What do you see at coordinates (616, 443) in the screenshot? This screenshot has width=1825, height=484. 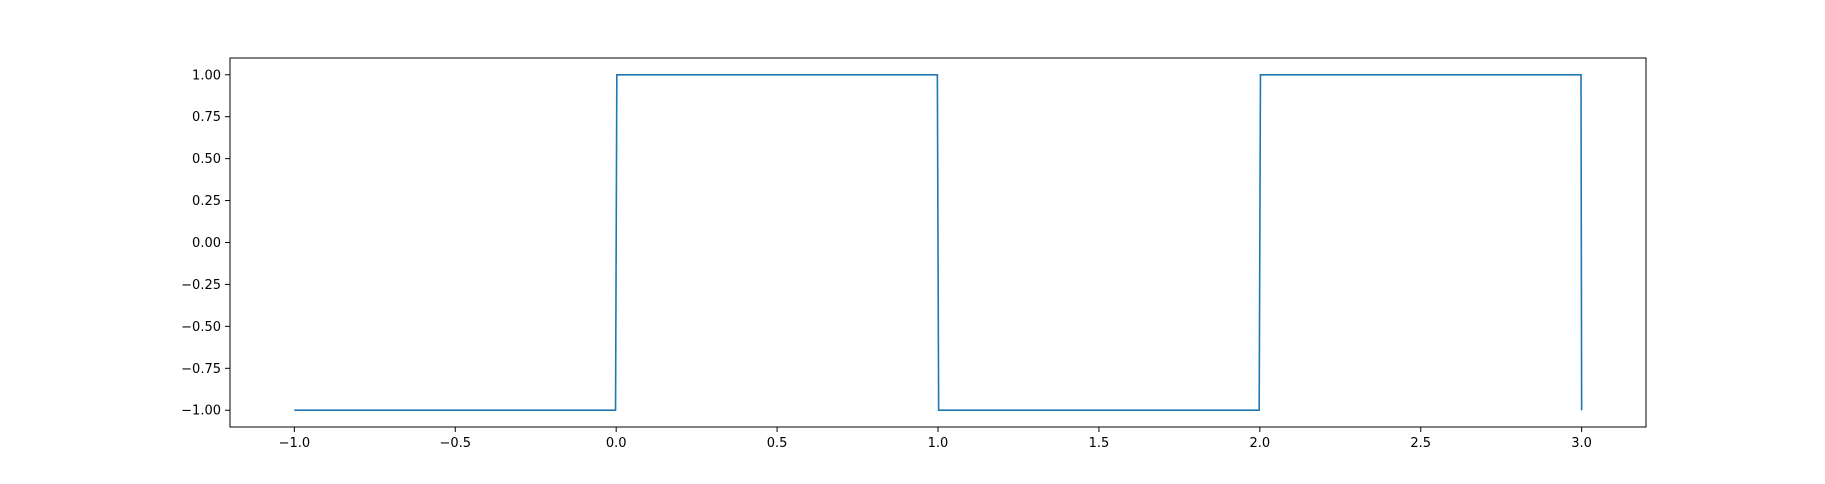 I see `x-tick-label: 0.0` at bounding box center [616, 443].